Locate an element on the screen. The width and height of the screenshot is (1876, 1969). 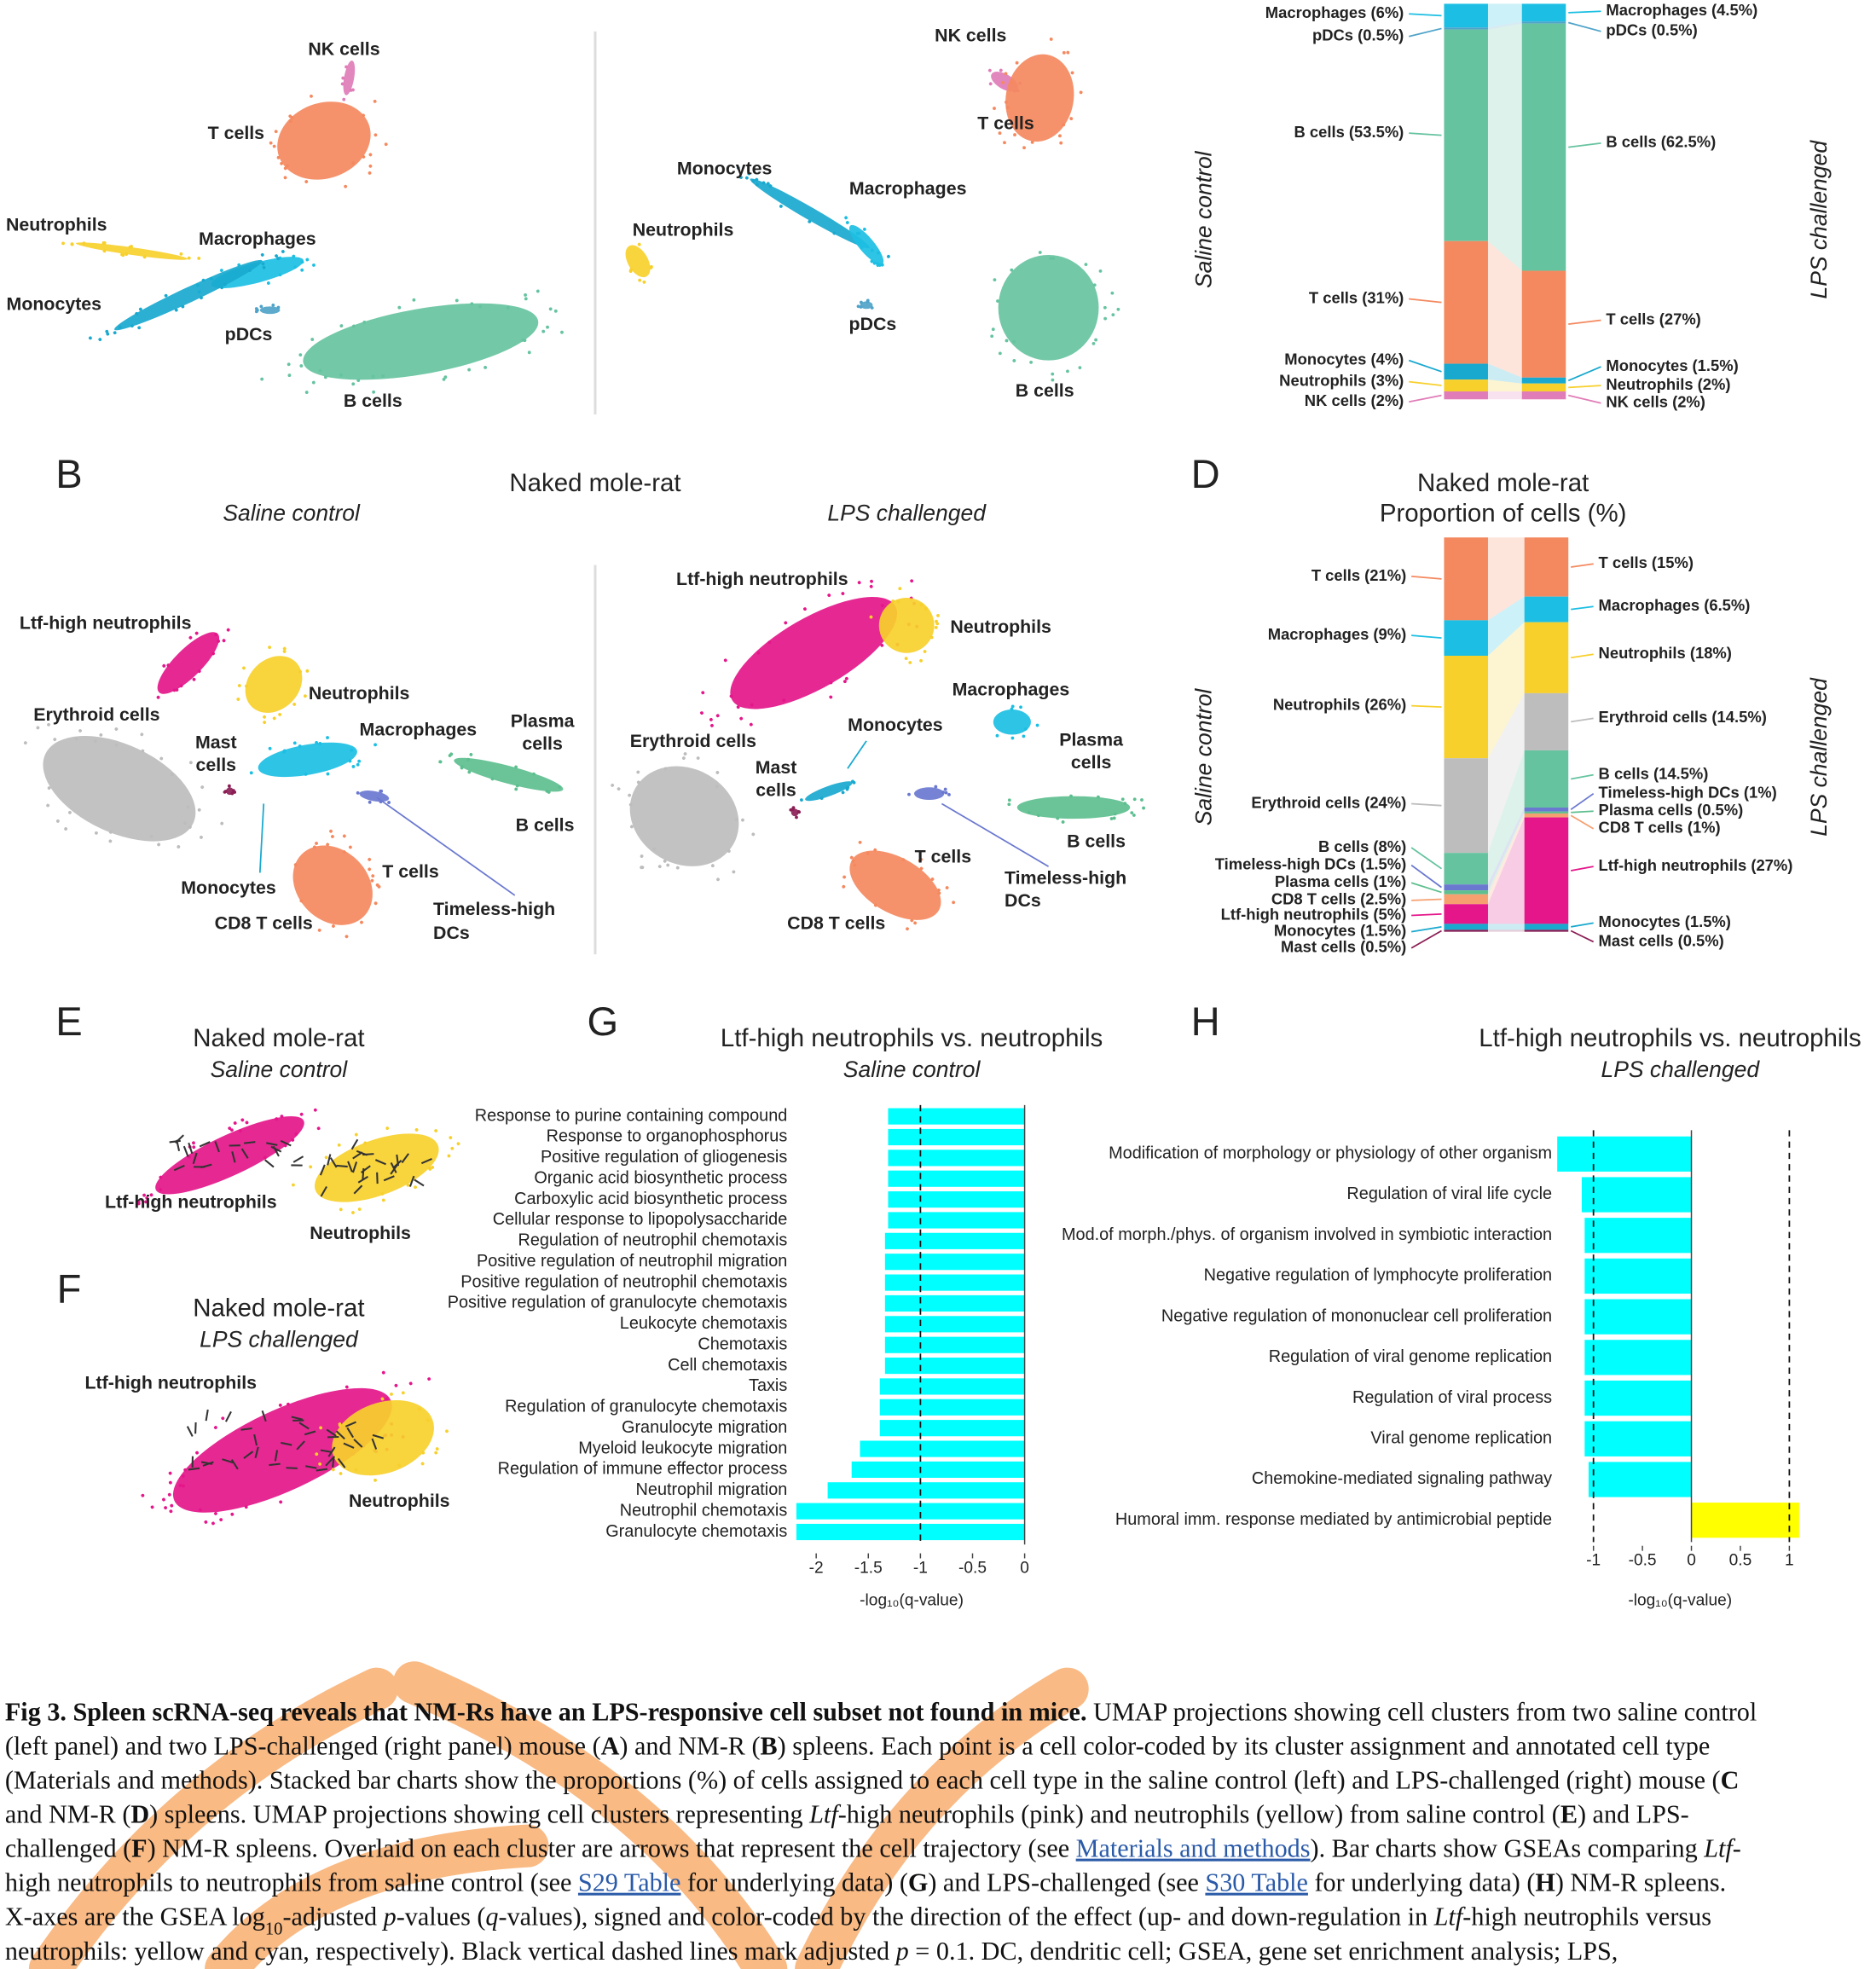
segment-label: T cells (15%) is located at coordinates (1646, 562).